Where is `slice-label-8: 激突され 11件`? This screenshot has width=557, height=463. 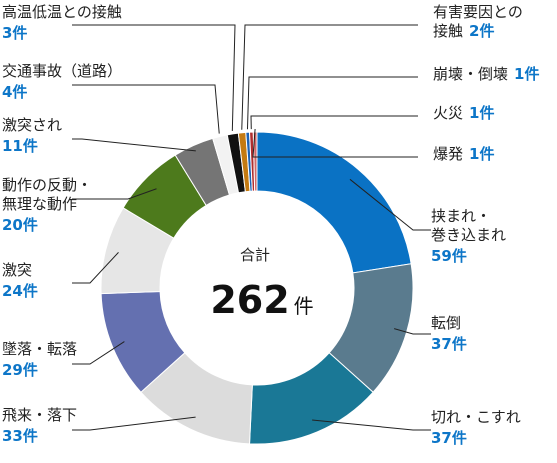
slice-label-8: 激突され 11件 is located at coordinates (32, 135).